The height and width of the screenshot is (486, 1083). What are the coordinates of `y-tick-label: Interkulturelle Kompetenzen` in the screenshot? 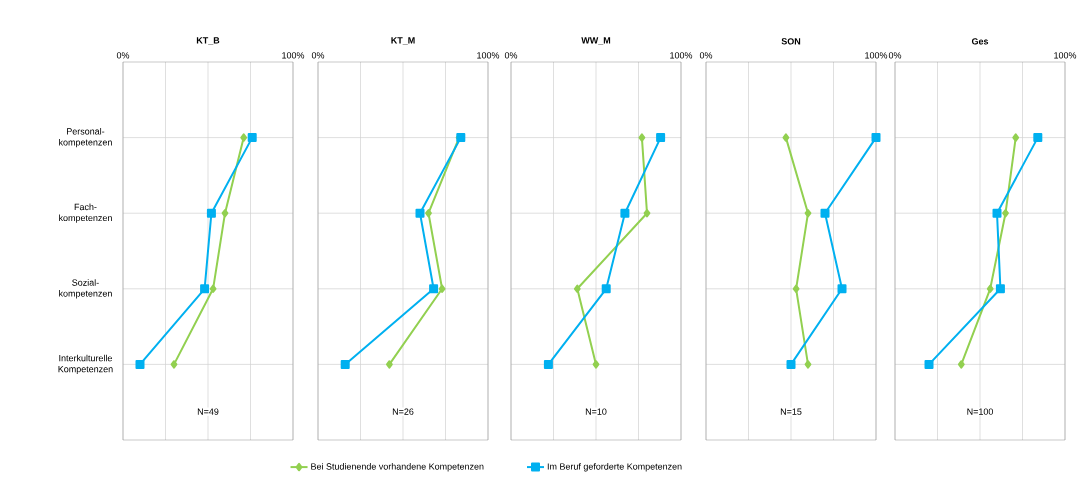 It's located at (85, 364).